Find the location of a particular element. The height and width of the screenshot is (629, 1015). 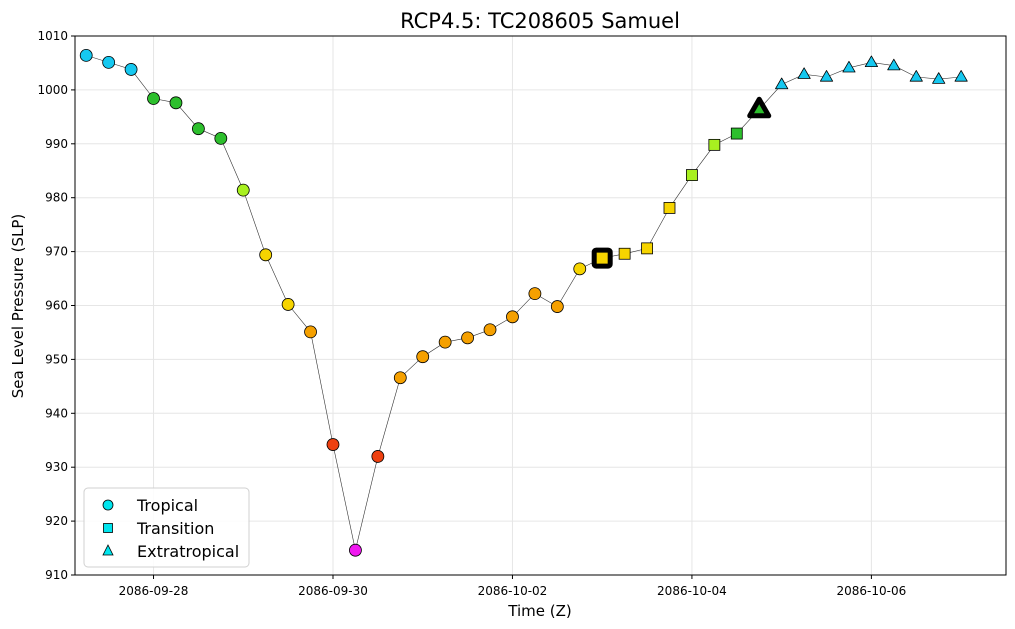

x-tick-label: 2086-10-04 is located at coordinates (692, 591).